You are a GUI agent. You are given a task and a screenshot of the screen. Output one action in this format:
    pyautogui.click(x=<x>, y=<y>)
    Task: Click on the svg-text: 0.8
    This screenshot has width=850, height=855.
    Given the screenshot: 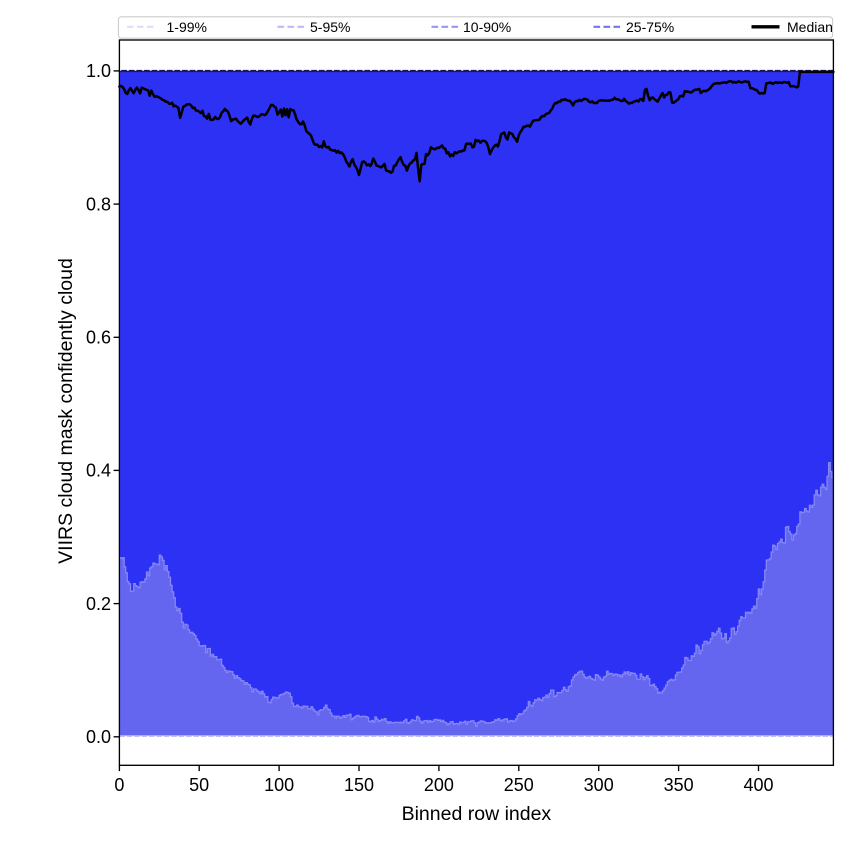 What is the action you would take?
    pyautogui.click(x=98, y=204)
    